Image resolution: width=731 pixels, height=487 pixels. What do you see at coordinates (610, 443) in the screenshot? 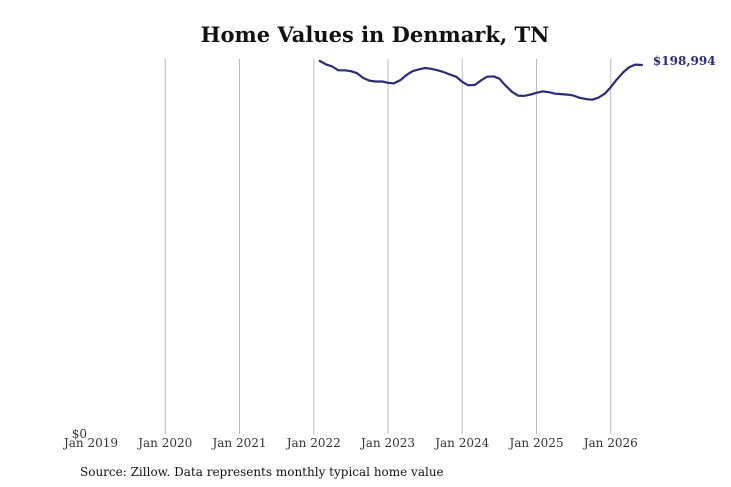
I see `x-tick-label: Jan 2026` at bounding box center [610, 443].